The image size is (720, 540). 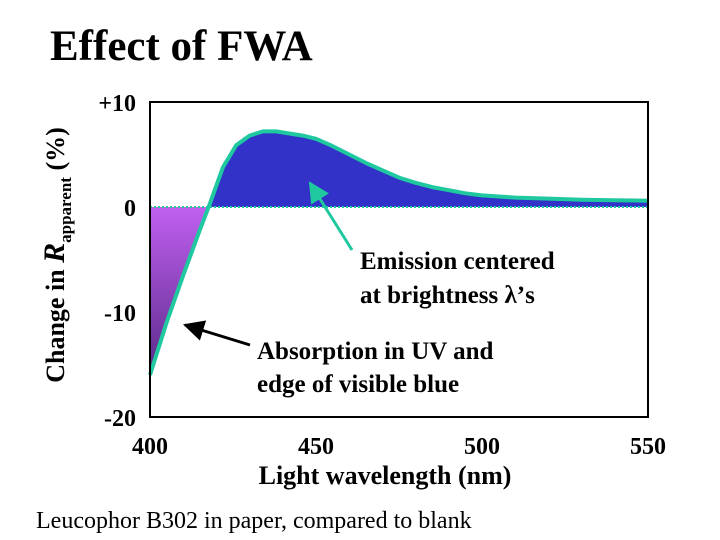 I want to click on y-tick-label: -10, so click(x=120, y=314).